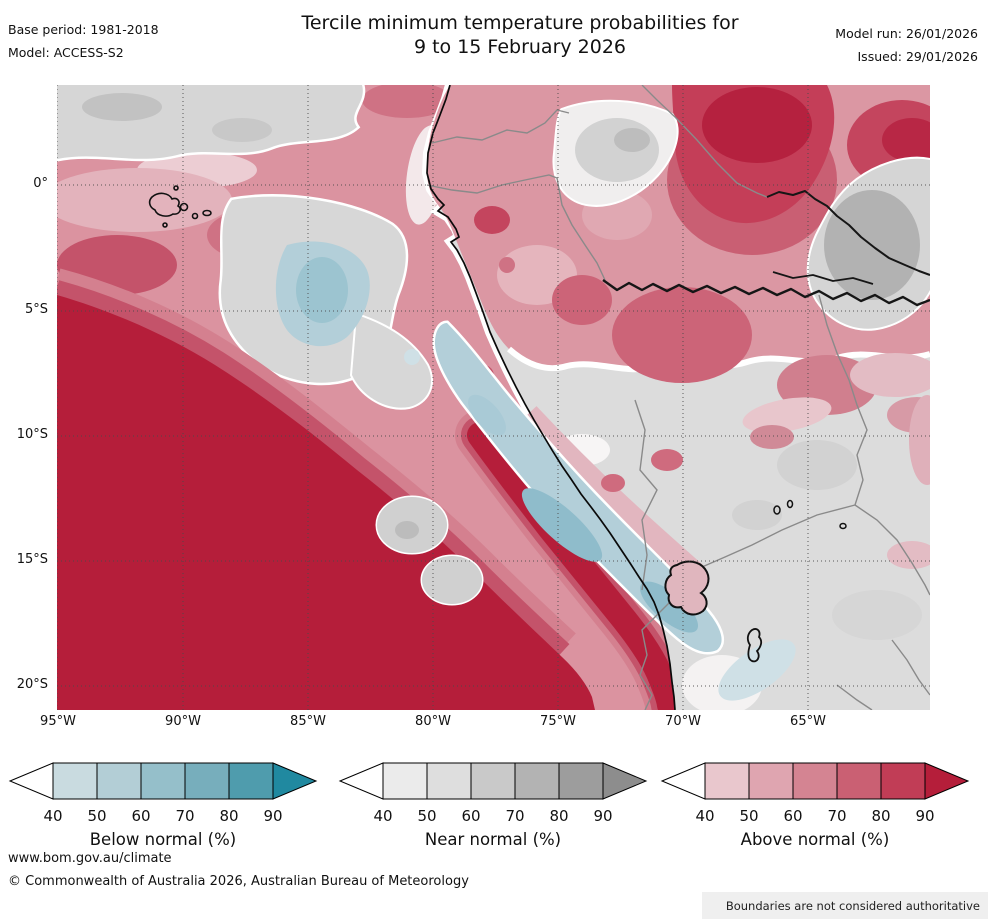 The height and width of the screenshot is (919, 988). What do you see at coordinates (493, 839) in the screenshot?
I see `legend-near-caption: Near normal (%)` at bounding box center [493, 839].